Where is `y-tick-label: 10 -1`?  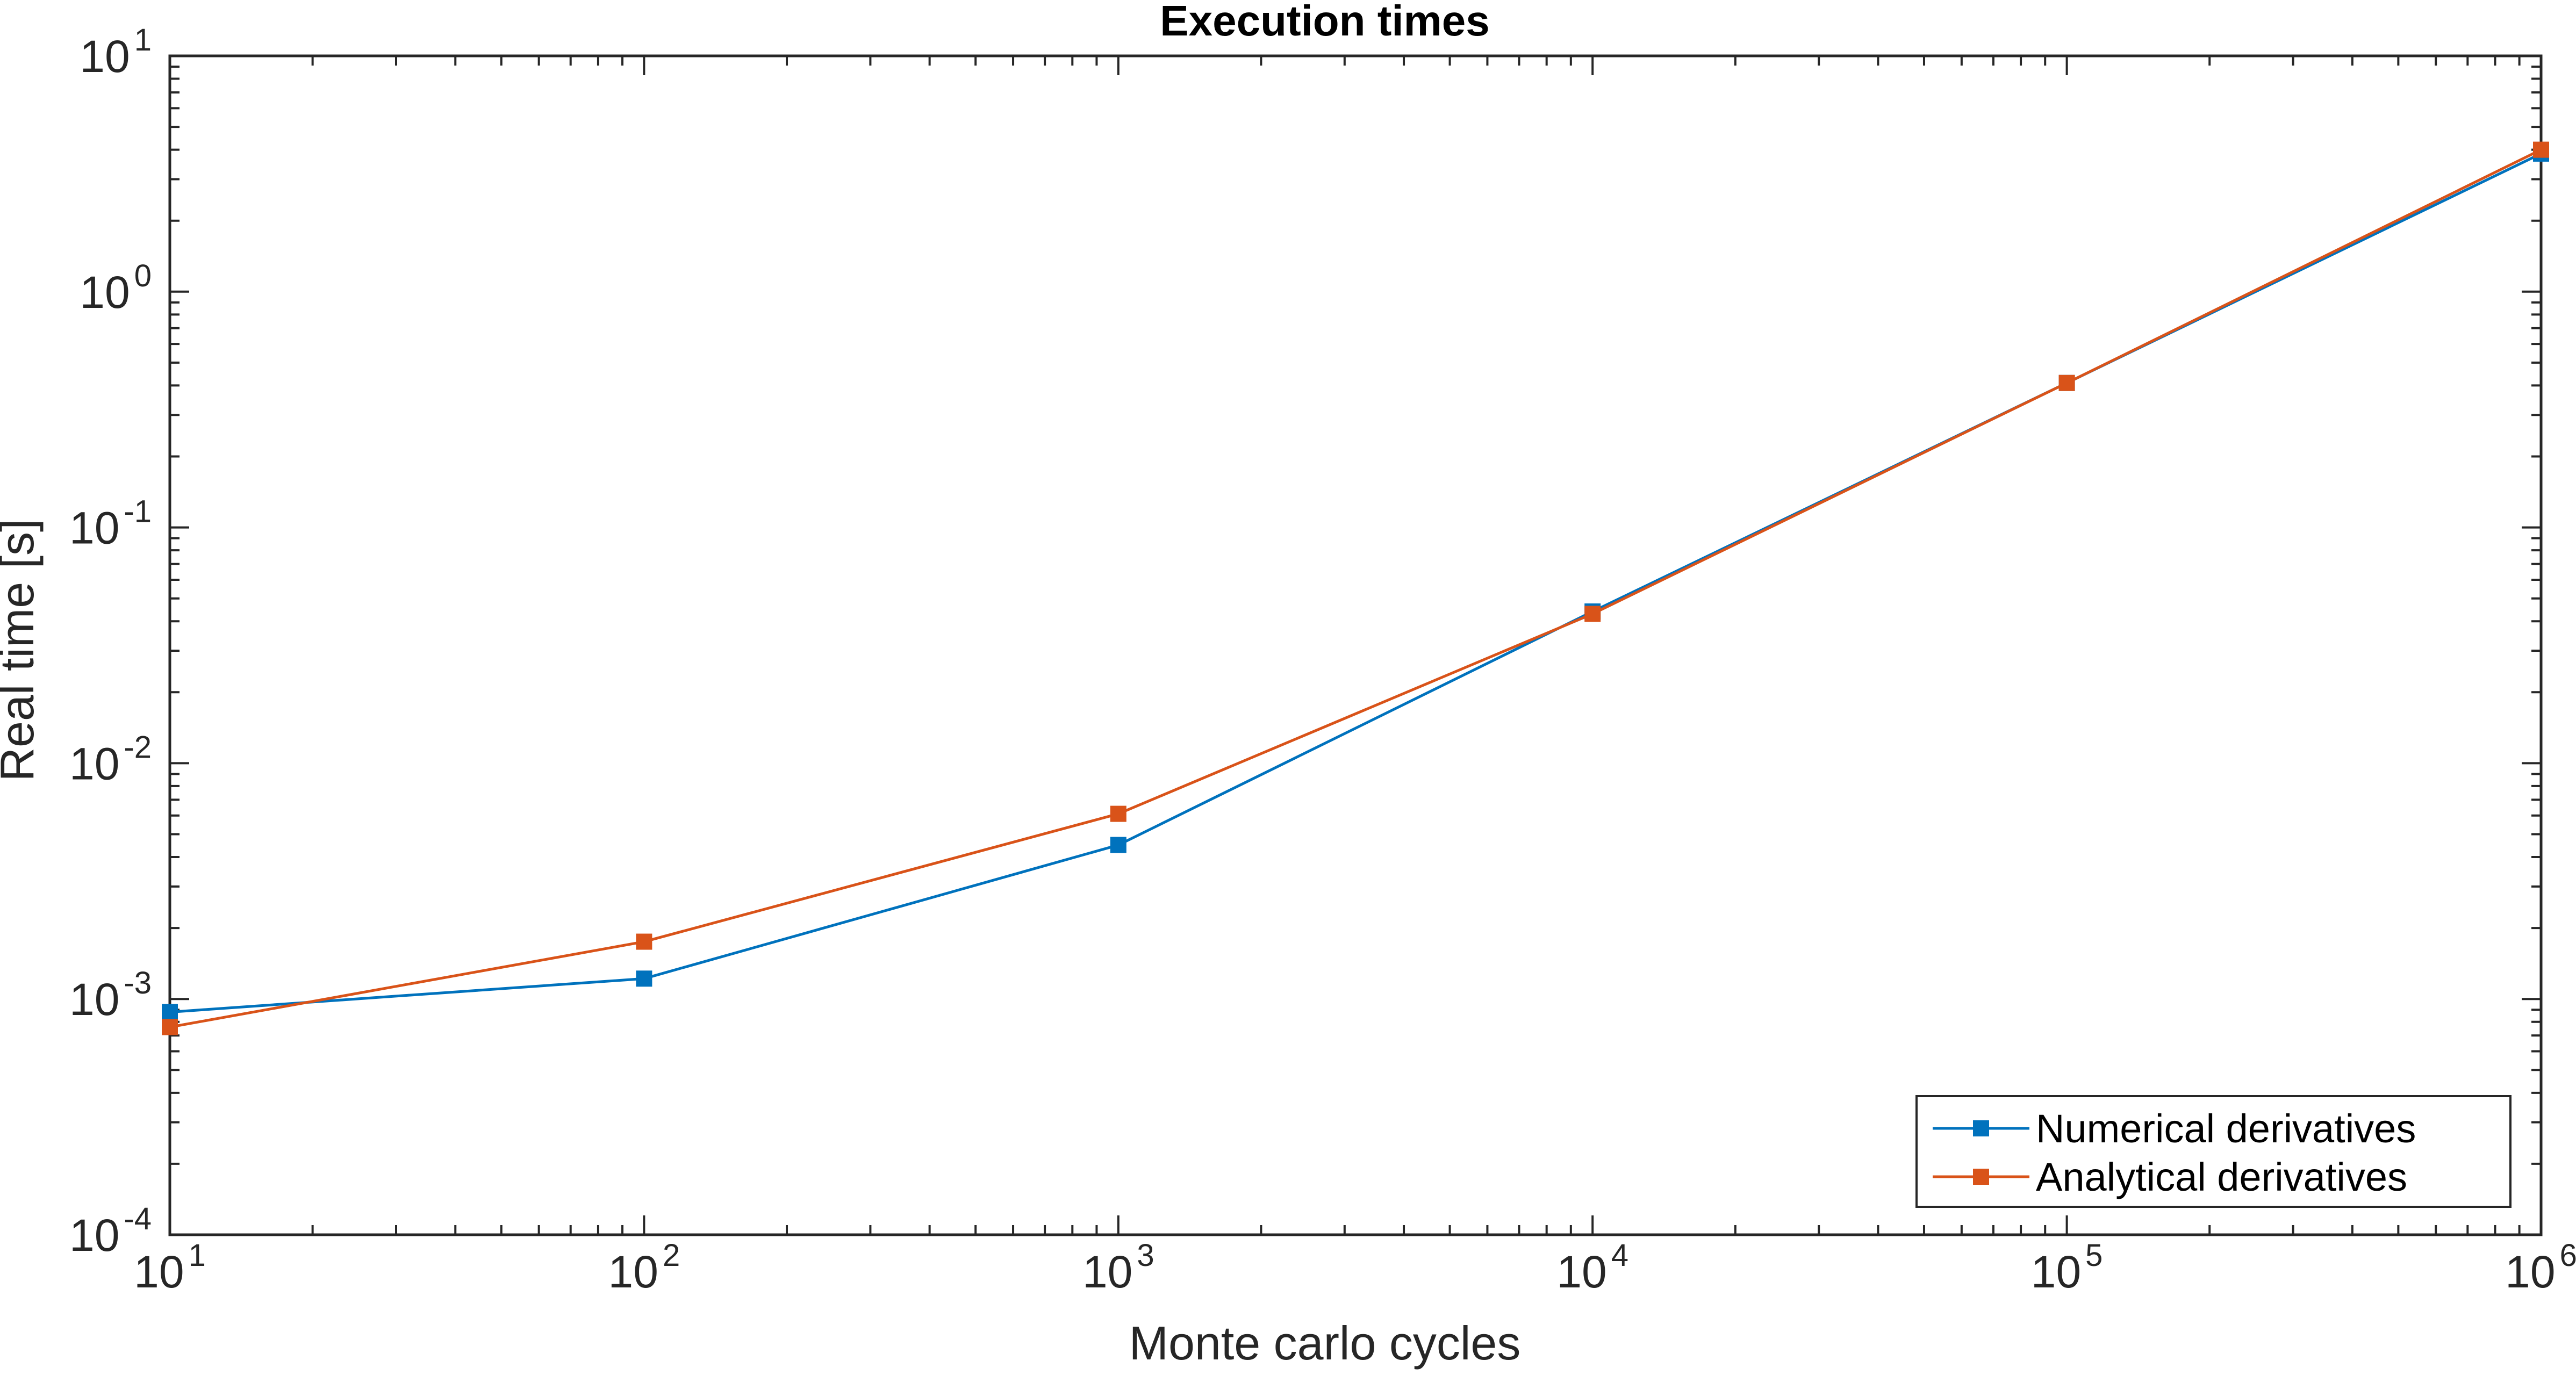 y-tick-label: 10 -1 is located at coordinates (110, 523).